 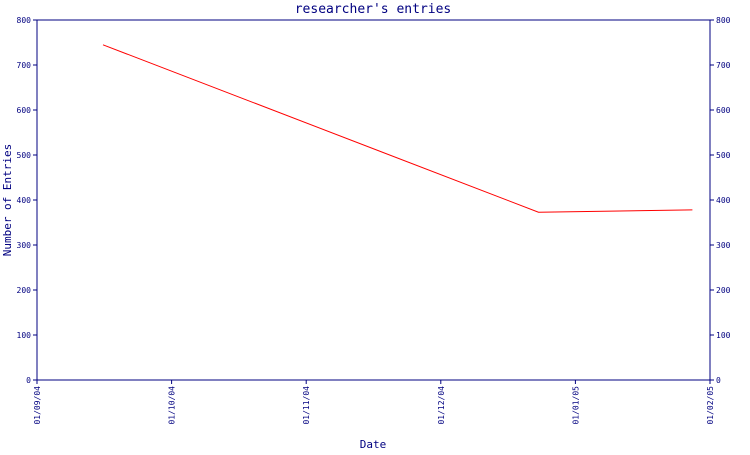 What do you see at coordinates (723, 155) in the screenshot?
I see `y-tick-label-right: 500` at bounding box center [723, 155].